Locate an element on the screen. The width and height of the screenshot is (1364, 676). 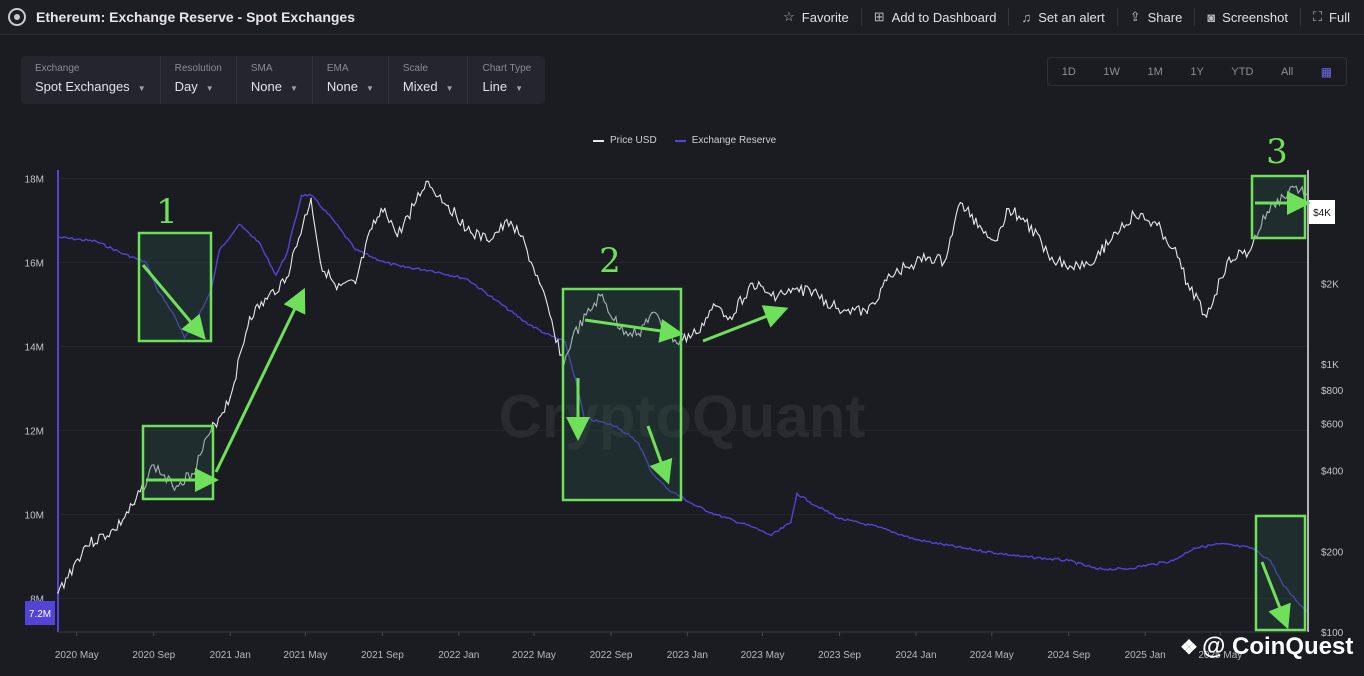
favorite-button: ☆ Favorite is located at coordinates (816, 17).